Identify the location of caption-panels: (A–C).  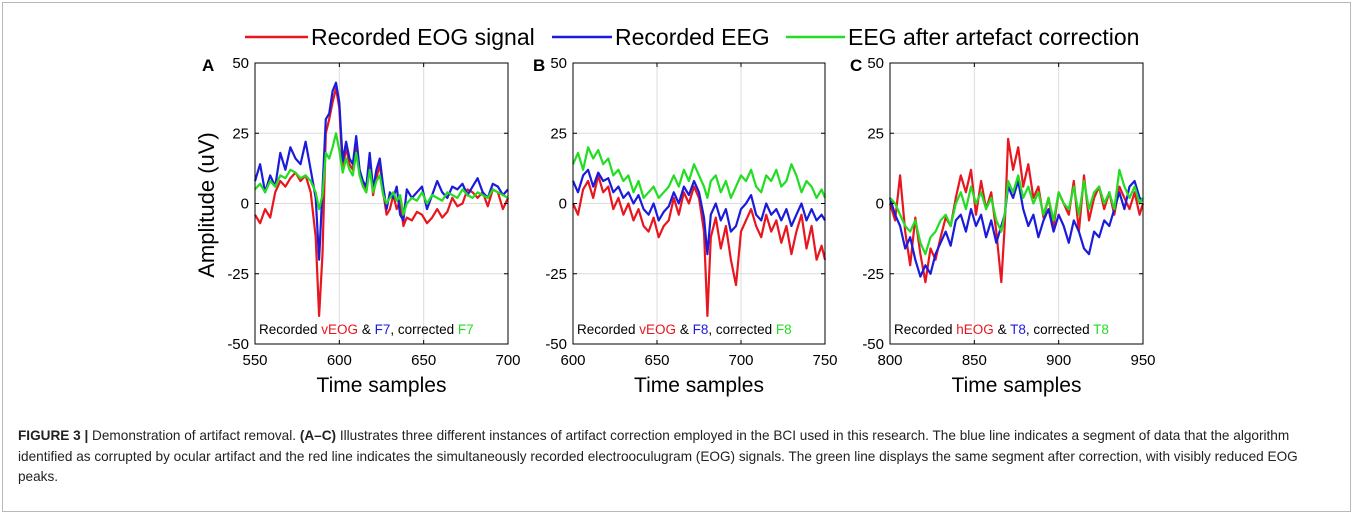
(318, 435).